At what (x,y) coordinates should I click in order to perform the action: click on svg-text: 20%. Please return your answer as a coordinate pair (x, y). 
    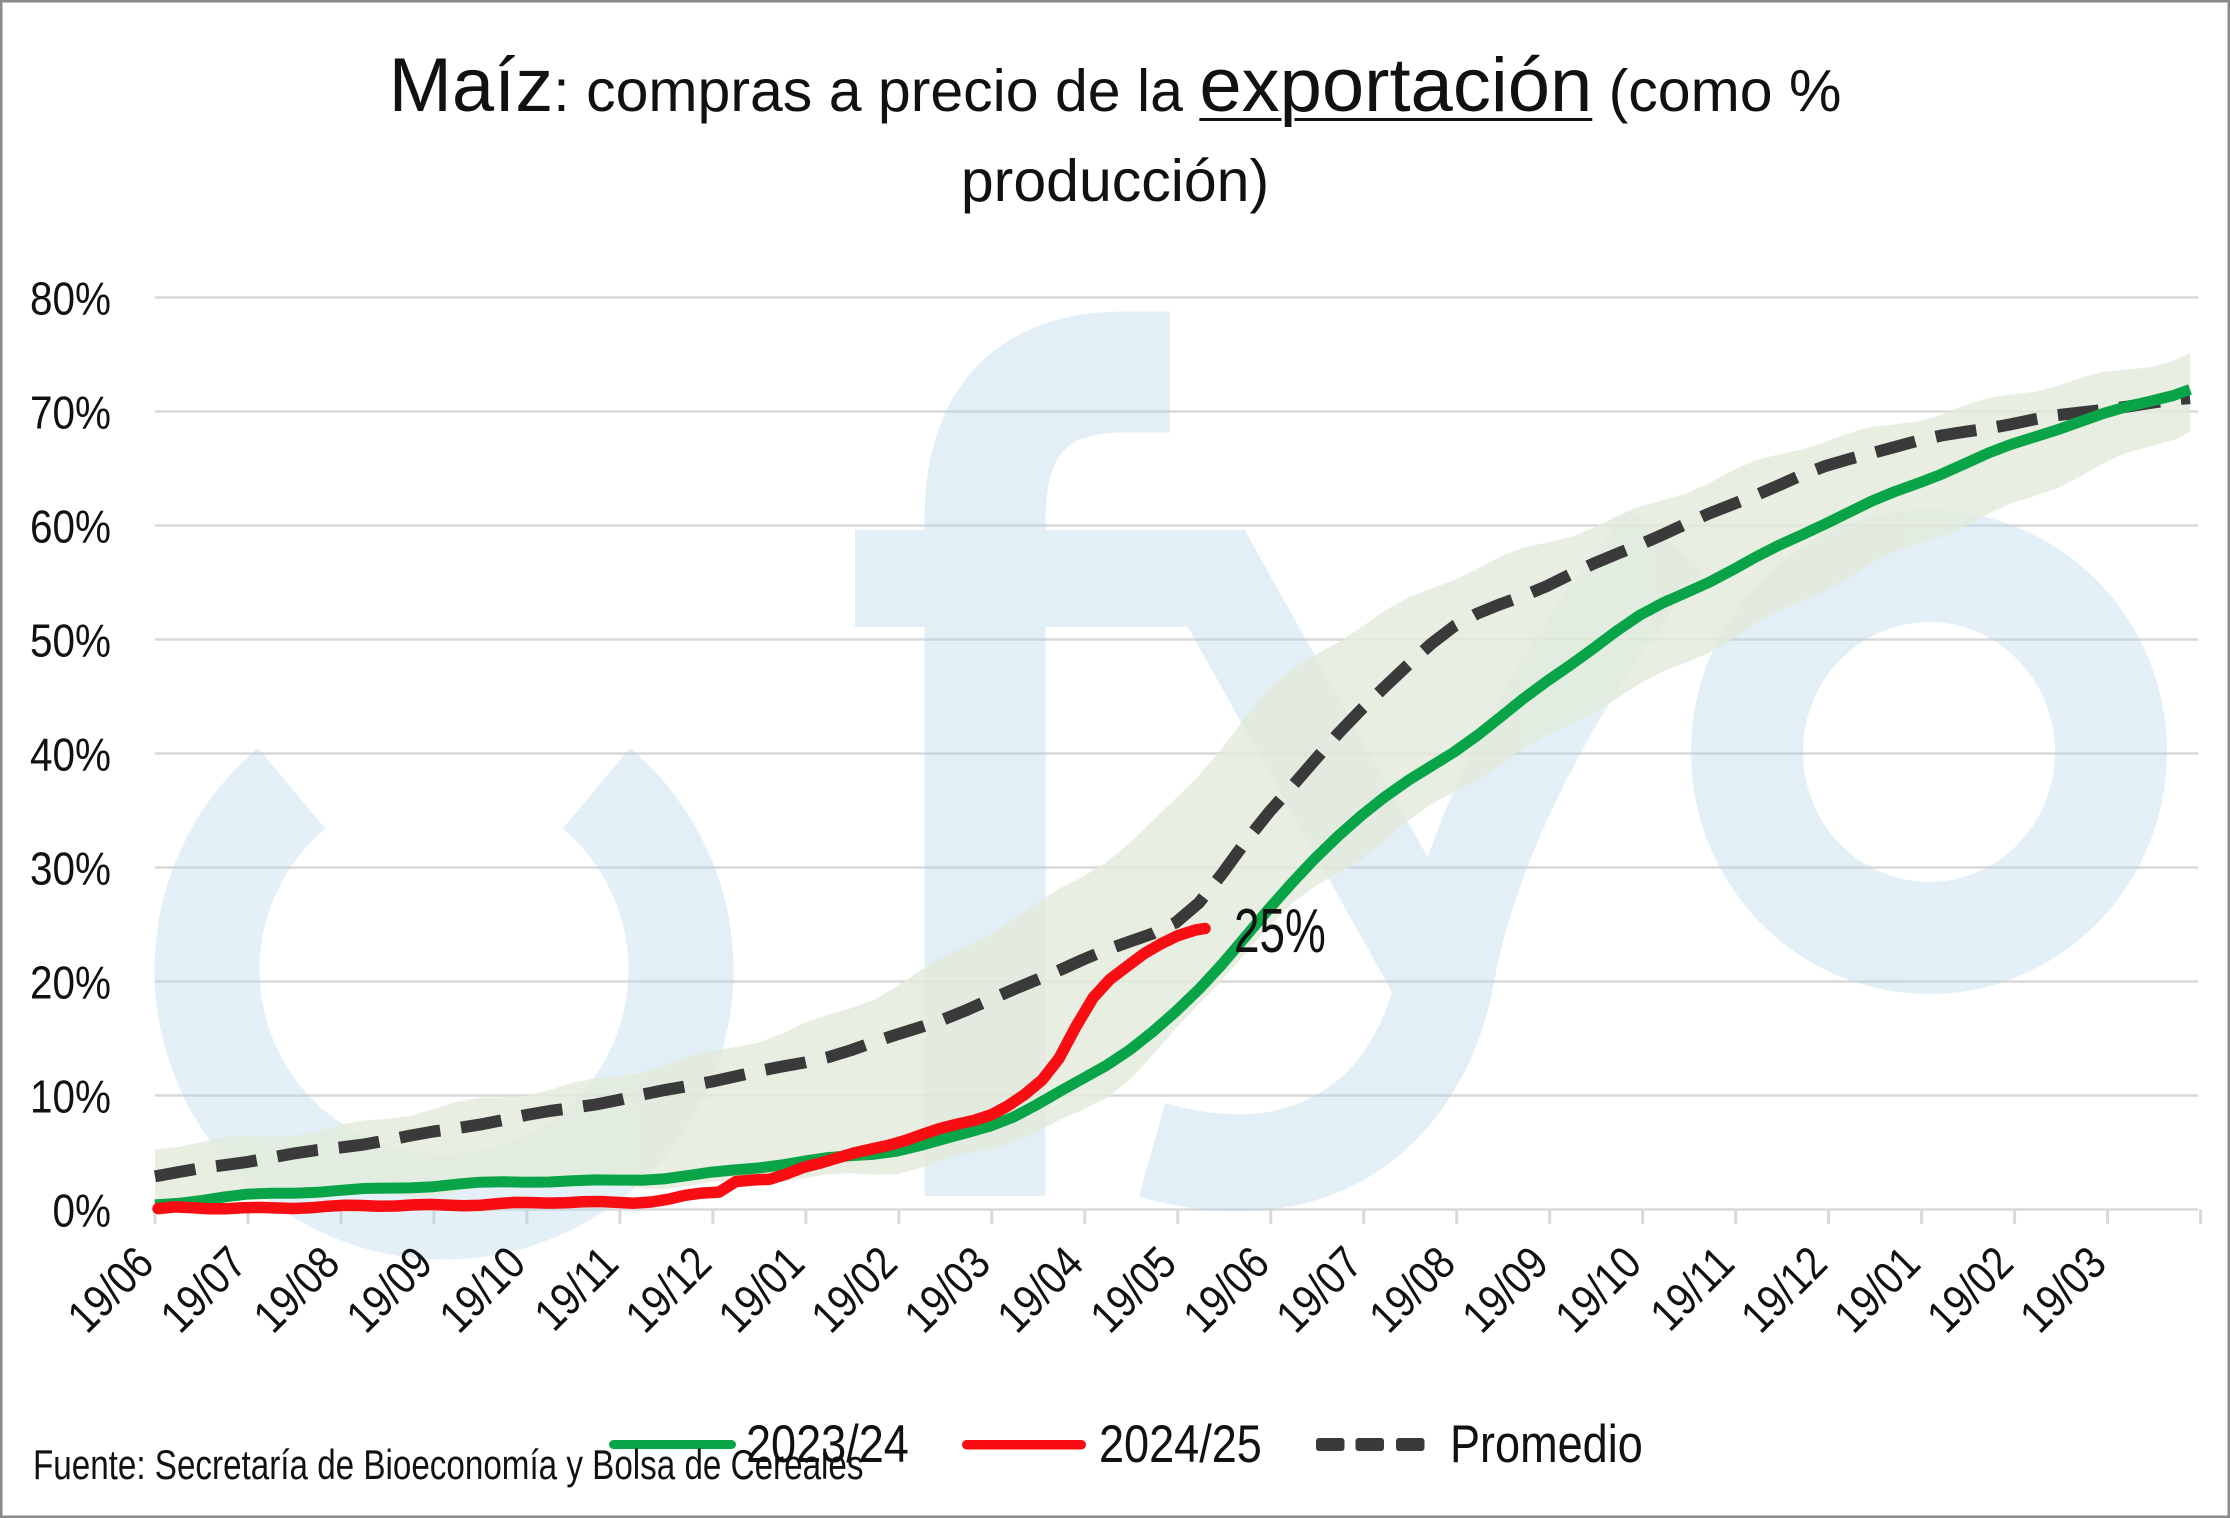
    Looking at the image, I should click on (70, 983).